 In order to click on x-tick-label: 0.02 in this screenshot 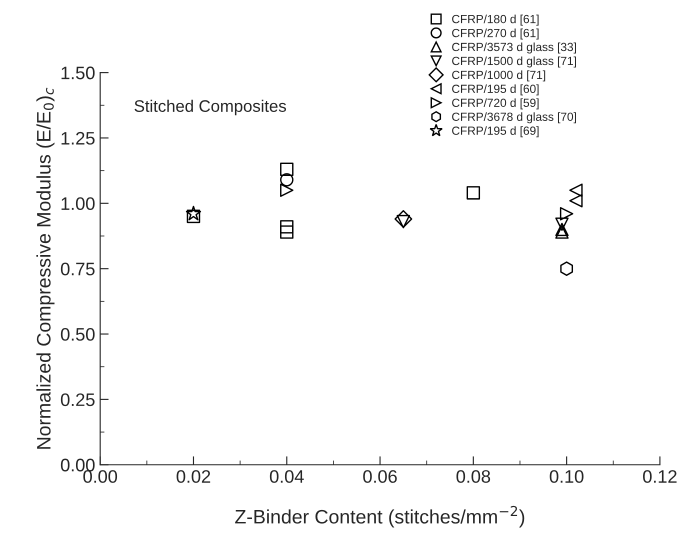, I will do `click(193, 476)`.